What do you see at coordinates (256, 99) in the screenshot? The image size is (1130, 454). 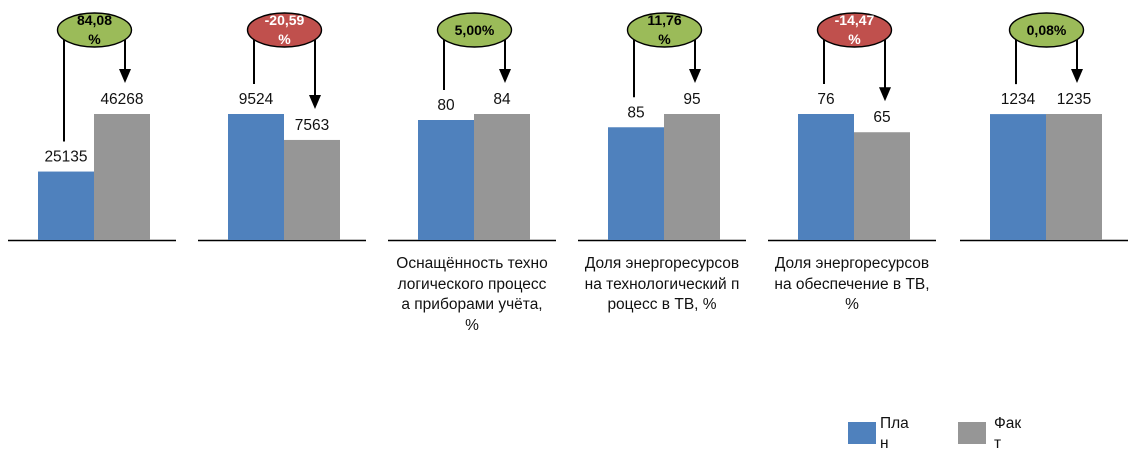 I see `value-label-plan-2: 9524` at bounding box center [256, 99].